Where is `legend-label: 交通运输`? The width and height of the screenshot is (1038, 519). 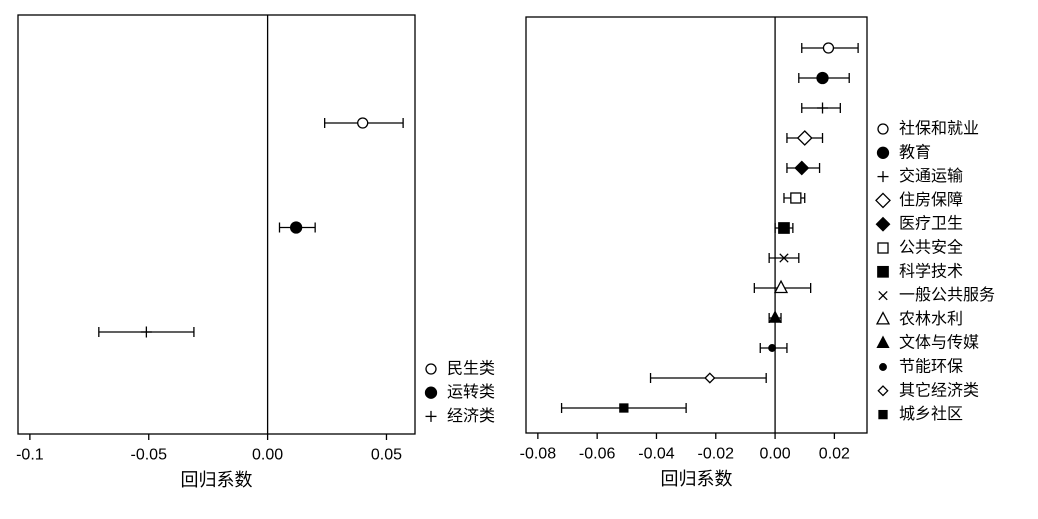
legend-label: 交通运输 is located at coordinates (931, 176).